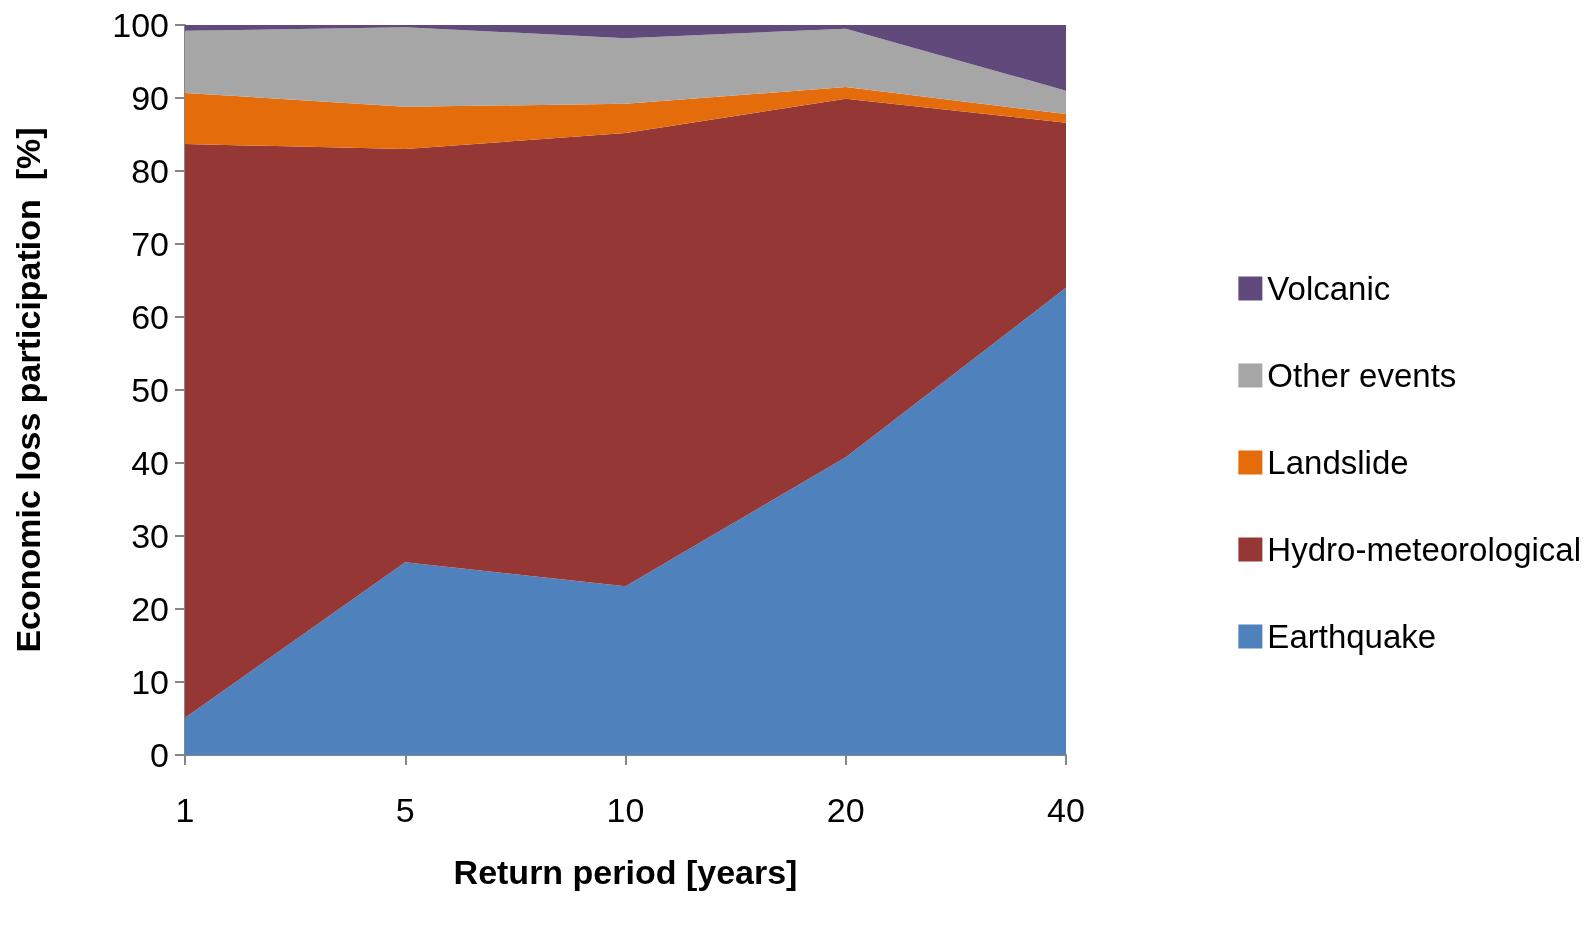 Image resolution: width=1596 pixels, height=925 pixels. I want to click on y-tick-label: 50, so click(150, 390).